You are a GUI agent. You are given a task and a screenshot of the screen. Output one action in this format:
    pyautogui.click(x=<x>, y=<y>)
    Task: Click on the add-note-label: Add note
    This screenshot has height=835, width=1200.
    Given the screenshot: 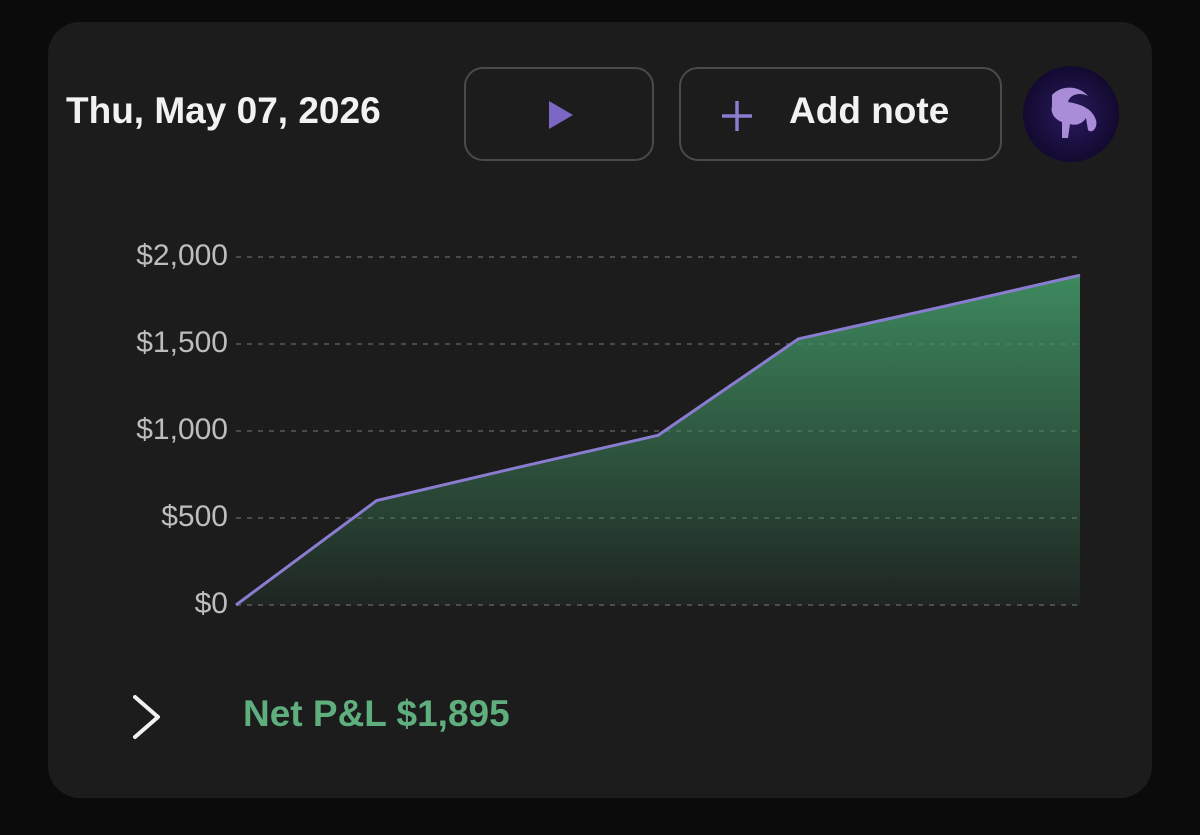 What is the action you would take?
    pyautogui.click(x=869, y=110)
    